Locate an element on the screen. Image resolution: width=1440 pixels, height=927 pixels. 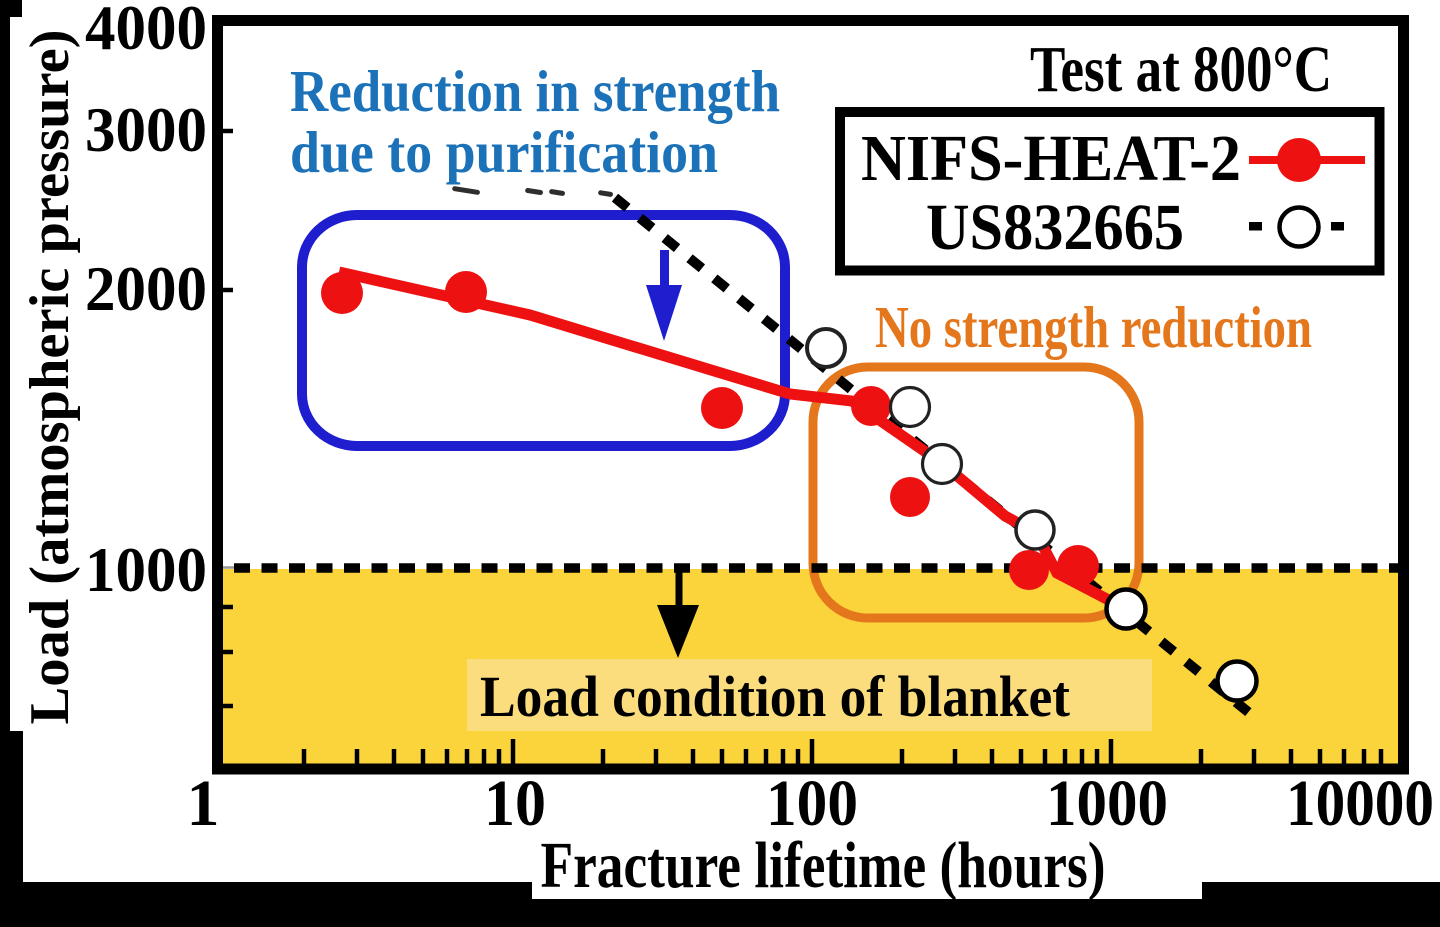
svg-text: 10000 is located at coordinates (1360, 803).